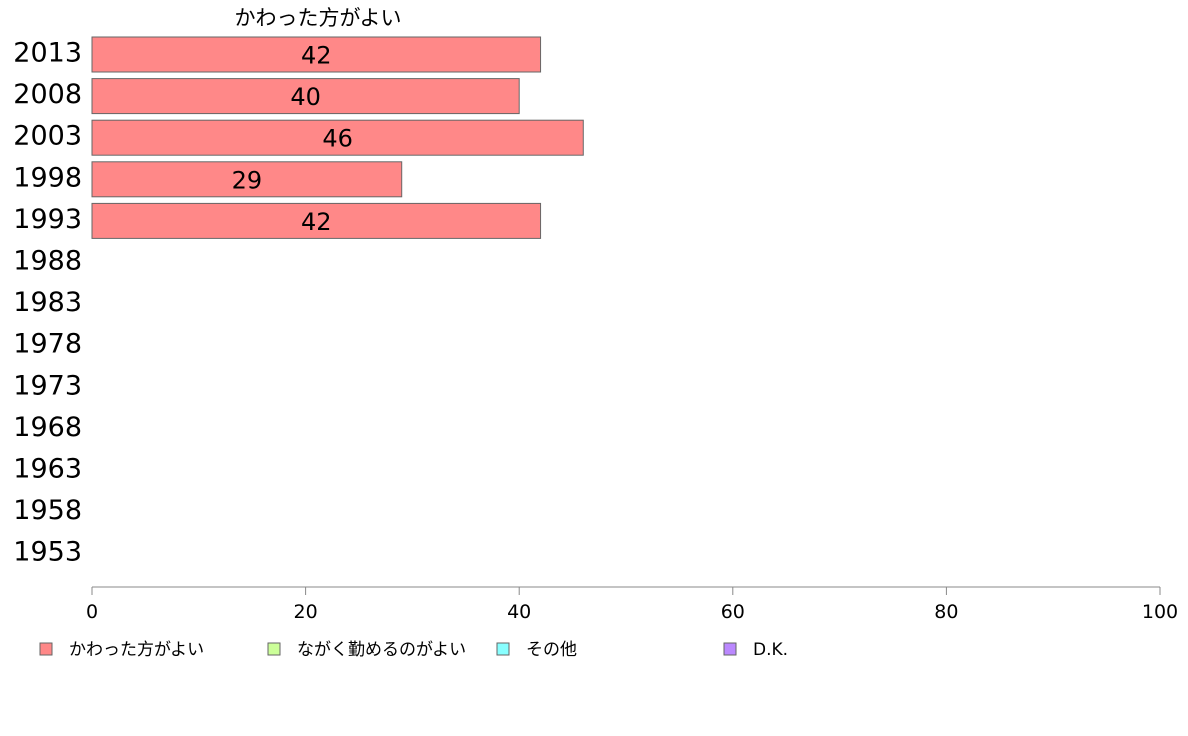 This screenshot has height=736, width=1188. I want to click on category-label-1963: 1963, so click(47, 469).